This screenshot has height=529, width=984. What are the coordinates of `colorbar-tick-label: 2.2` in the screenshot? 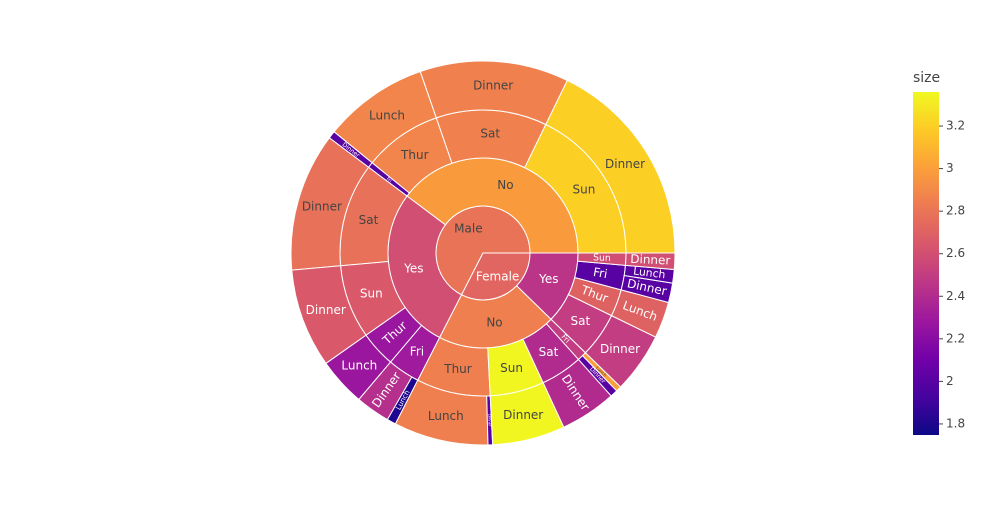 It's located at (955, 338).